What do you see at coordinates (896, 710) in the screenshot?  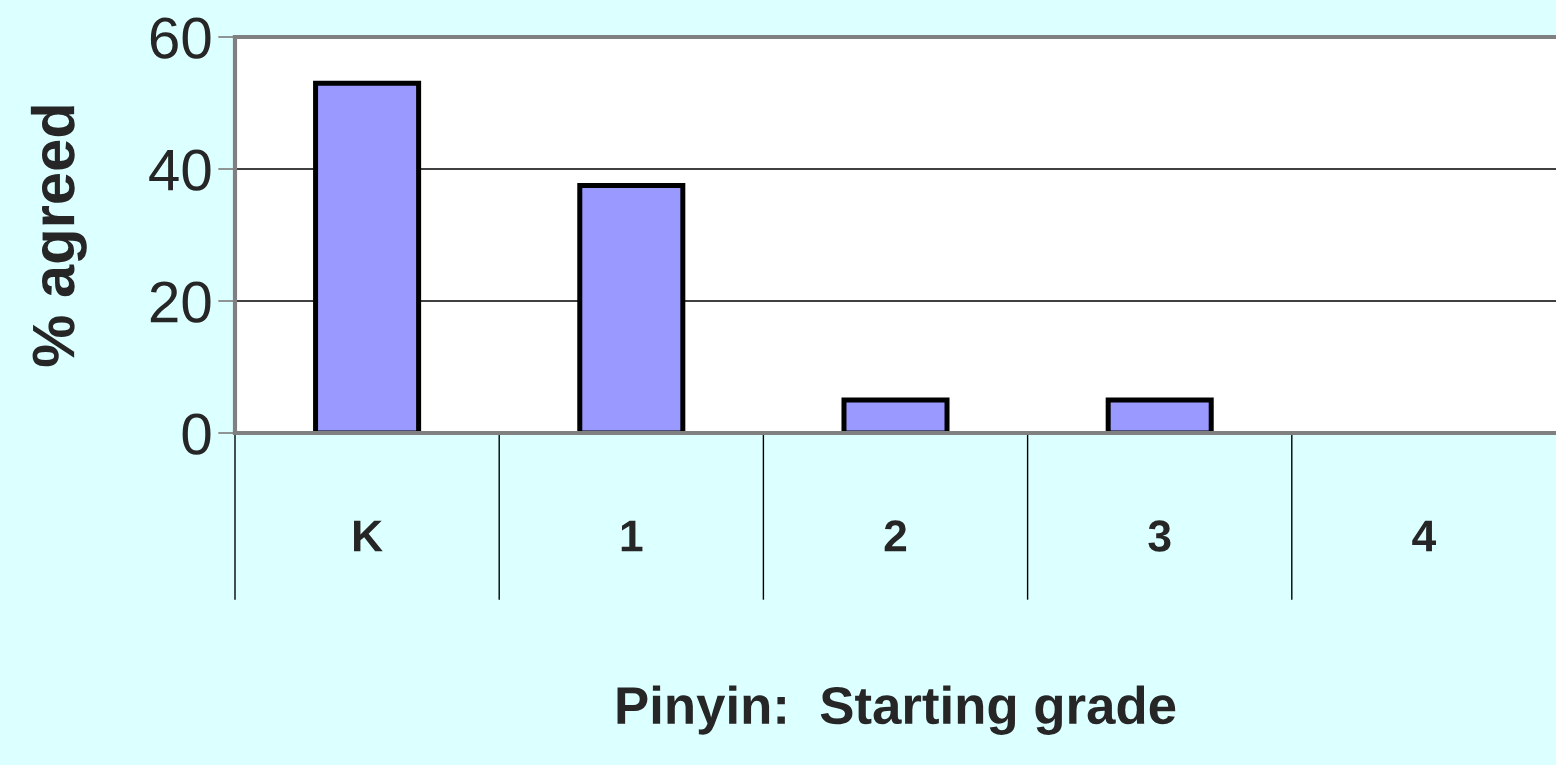 I see `x-axis-title: Pinyin: Starting grade` at bounding box center [896, 710].